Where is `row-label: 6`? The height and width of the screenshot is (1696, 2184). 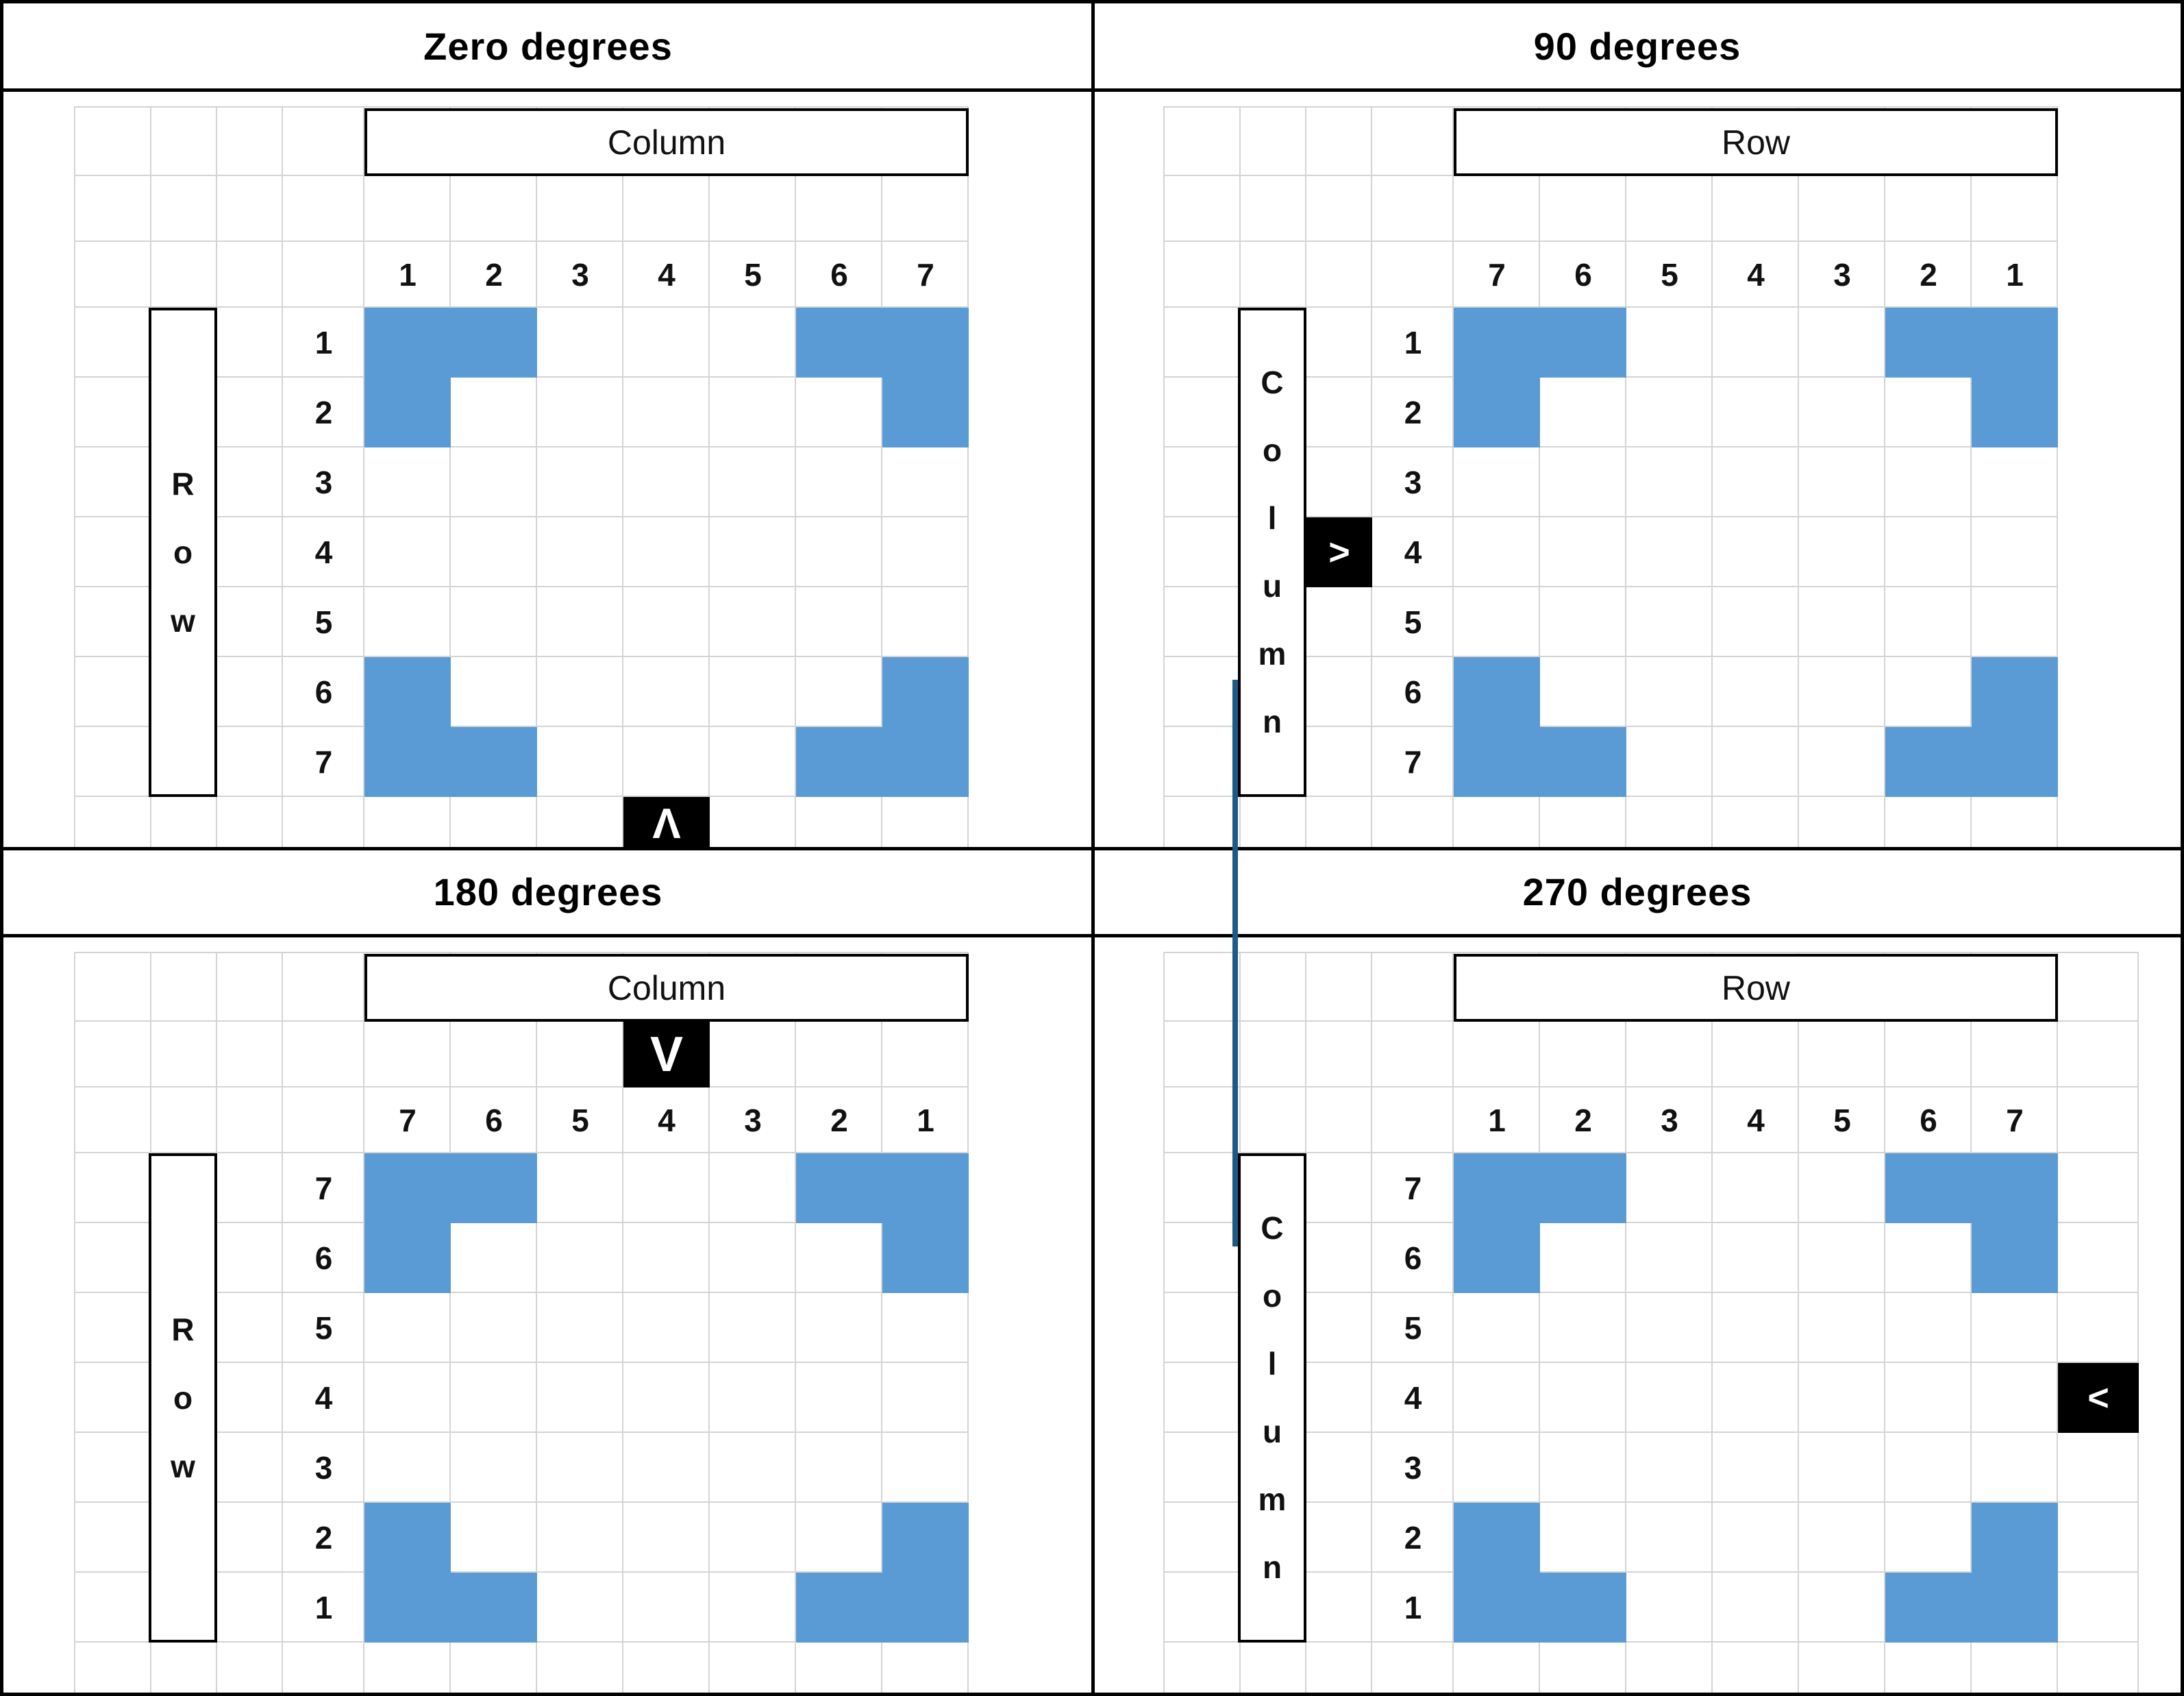
row-label: 6 is located at coordinates (1413, 692).